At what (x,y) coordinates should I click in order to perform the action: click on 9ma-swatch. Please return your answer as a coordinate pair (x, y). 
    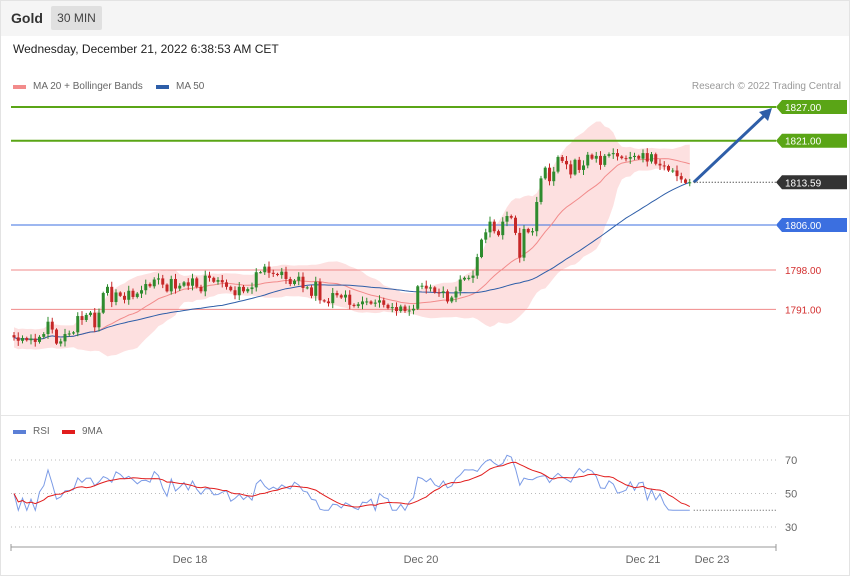
    Looking at the image, I should click on (68, 431).